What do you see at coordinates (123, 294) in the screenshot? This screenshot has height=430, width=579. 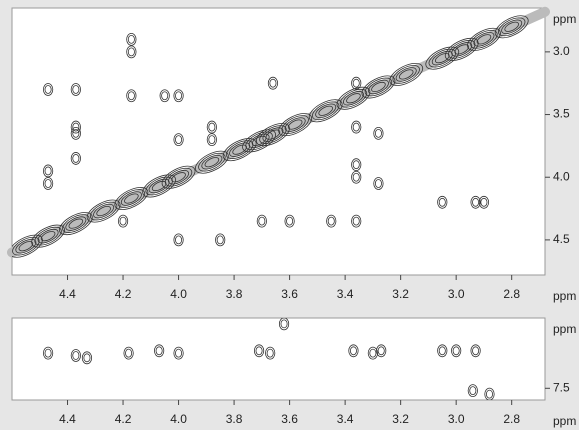 I see `x-tick-label: 4.2` at bounding box center [123, 294].